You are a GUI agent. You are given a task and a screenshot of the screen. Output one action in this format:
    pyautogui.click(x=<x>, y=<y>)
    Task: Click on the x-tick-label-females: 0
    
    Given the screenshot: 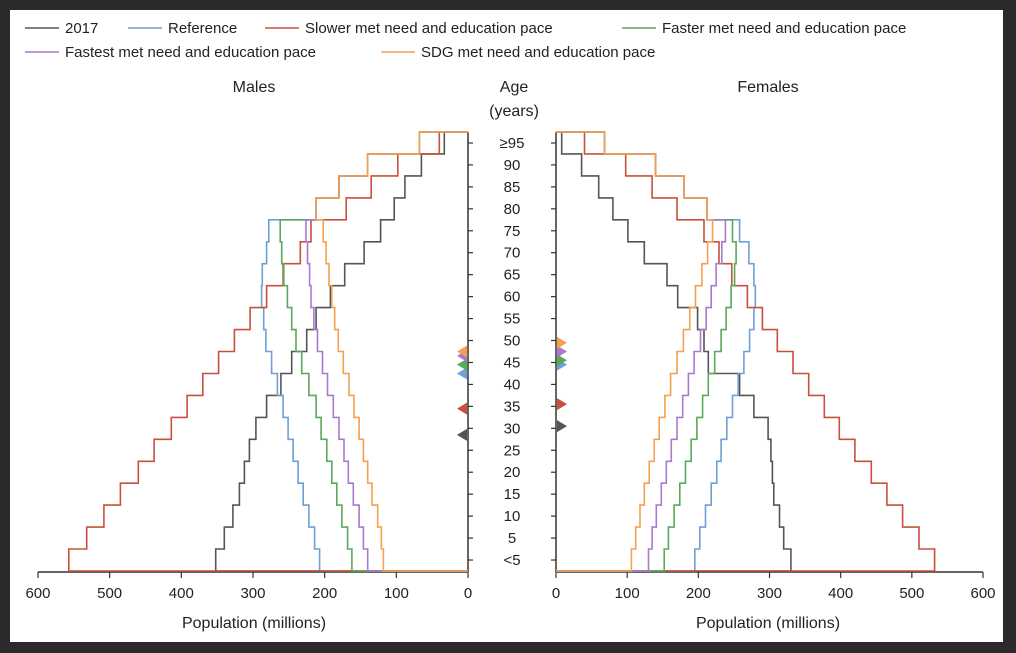 What is the action you would take?
    pyautogui.click(x=556, y=593)
    